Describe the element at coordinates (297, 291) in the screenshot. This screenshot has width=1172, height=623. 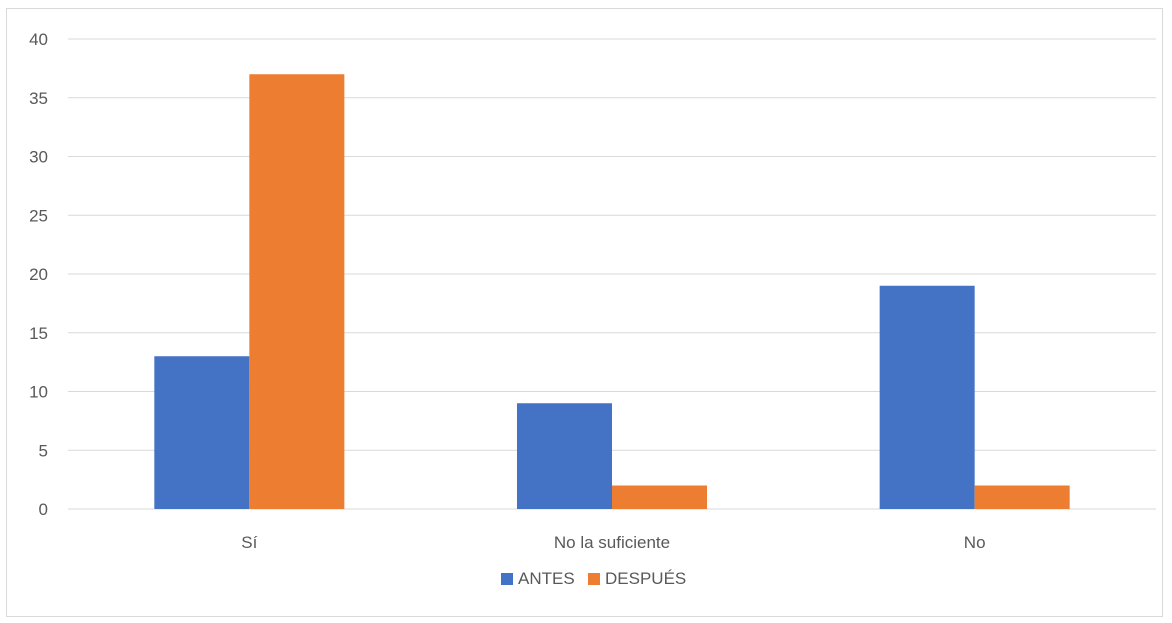
I see `bar-después-0` at that location.